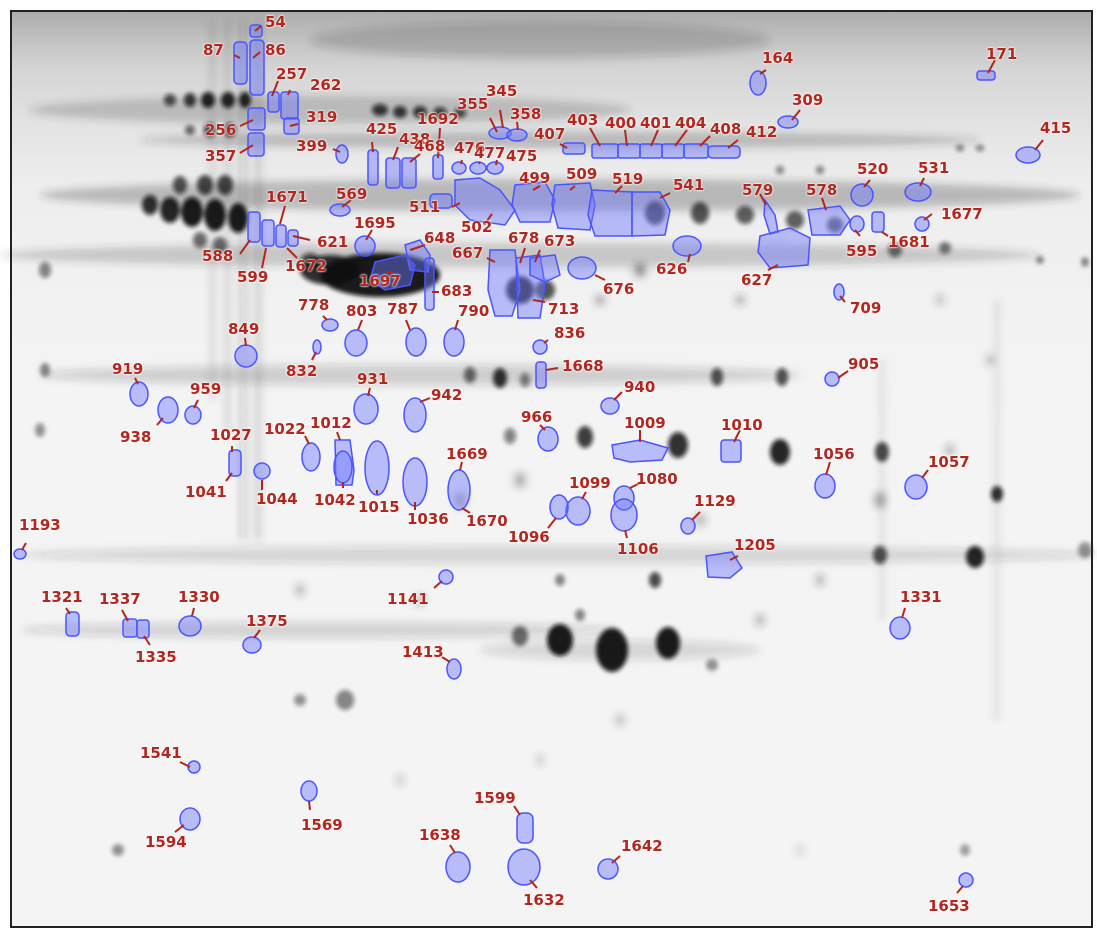 Image resolution: width=1097 pixels, height=930 pixels. Describe the element at coordinates (762, 132) in the screenshot. I see `spot-label: 412` at that location.